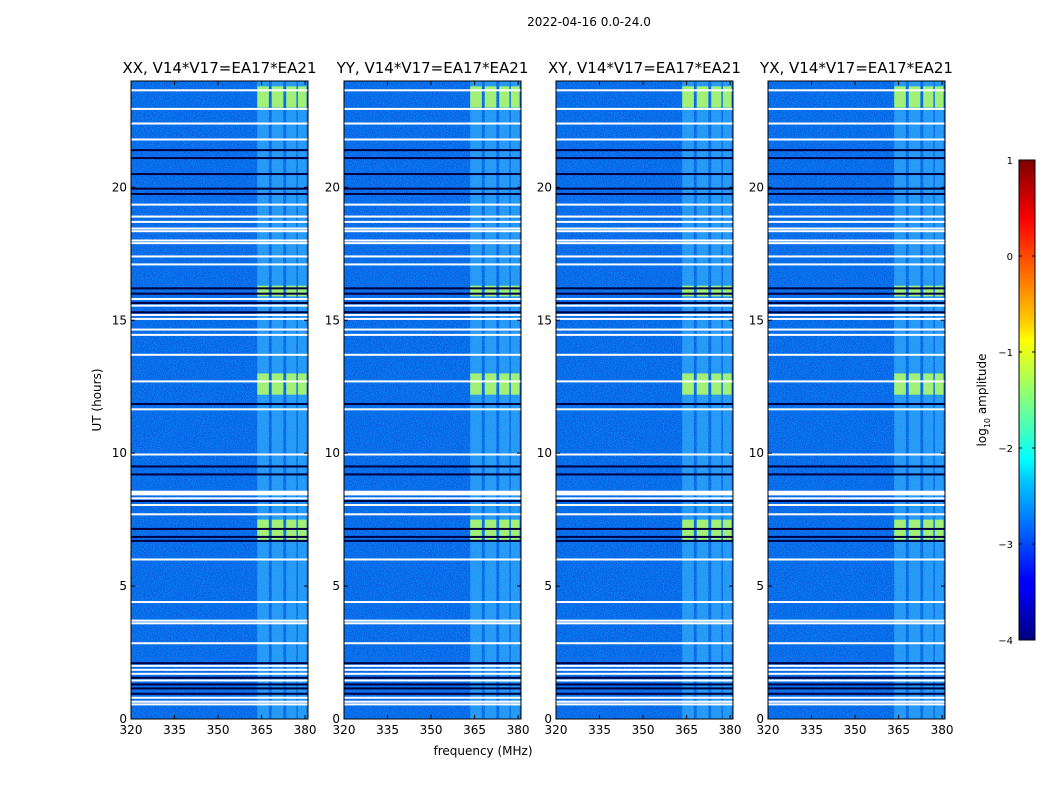 The image size is (1050, 800). Describe the element at coordinates (1010, 161) in the screenshot. I see `colorbar-tick-label: 1` at that location.